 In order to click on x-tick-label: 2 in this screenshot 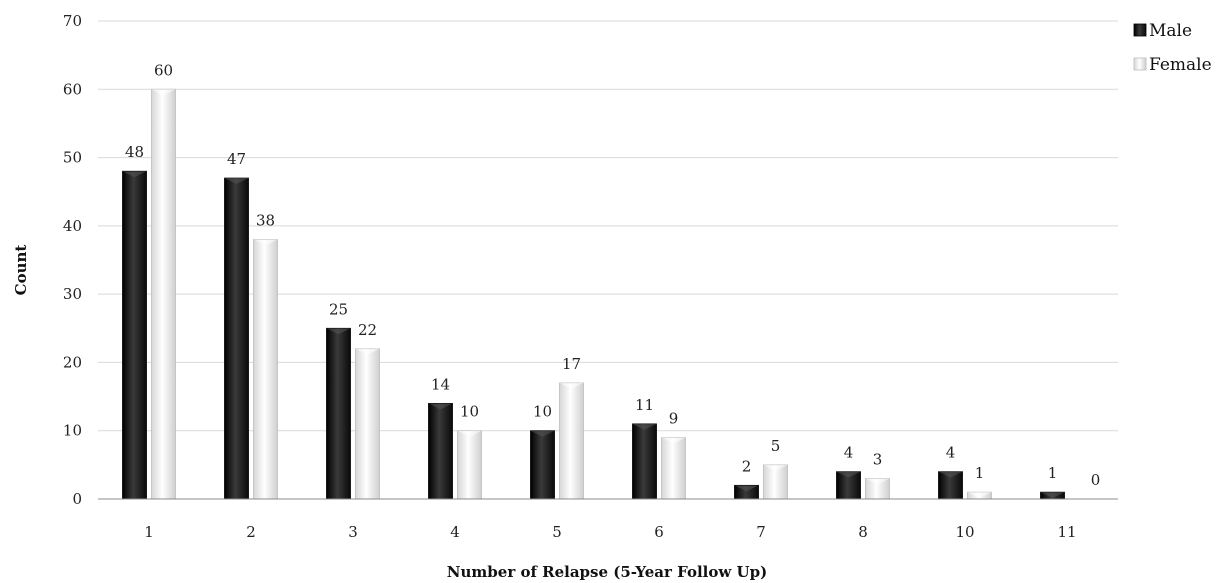, I will do `click(251, 532)`.